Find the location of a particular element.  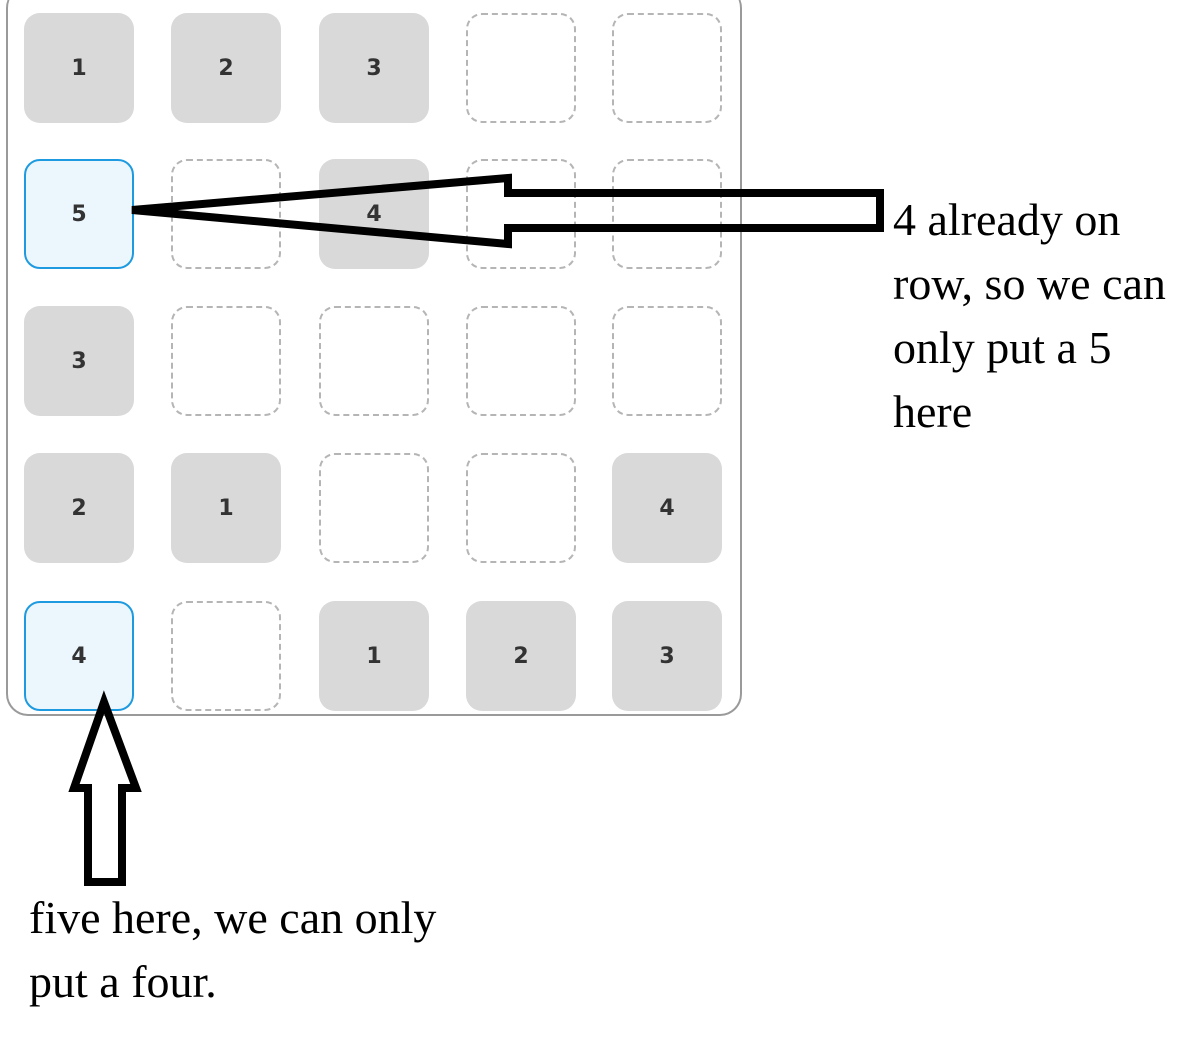

cell-r2-c4 is located at coordinates (521, 214).